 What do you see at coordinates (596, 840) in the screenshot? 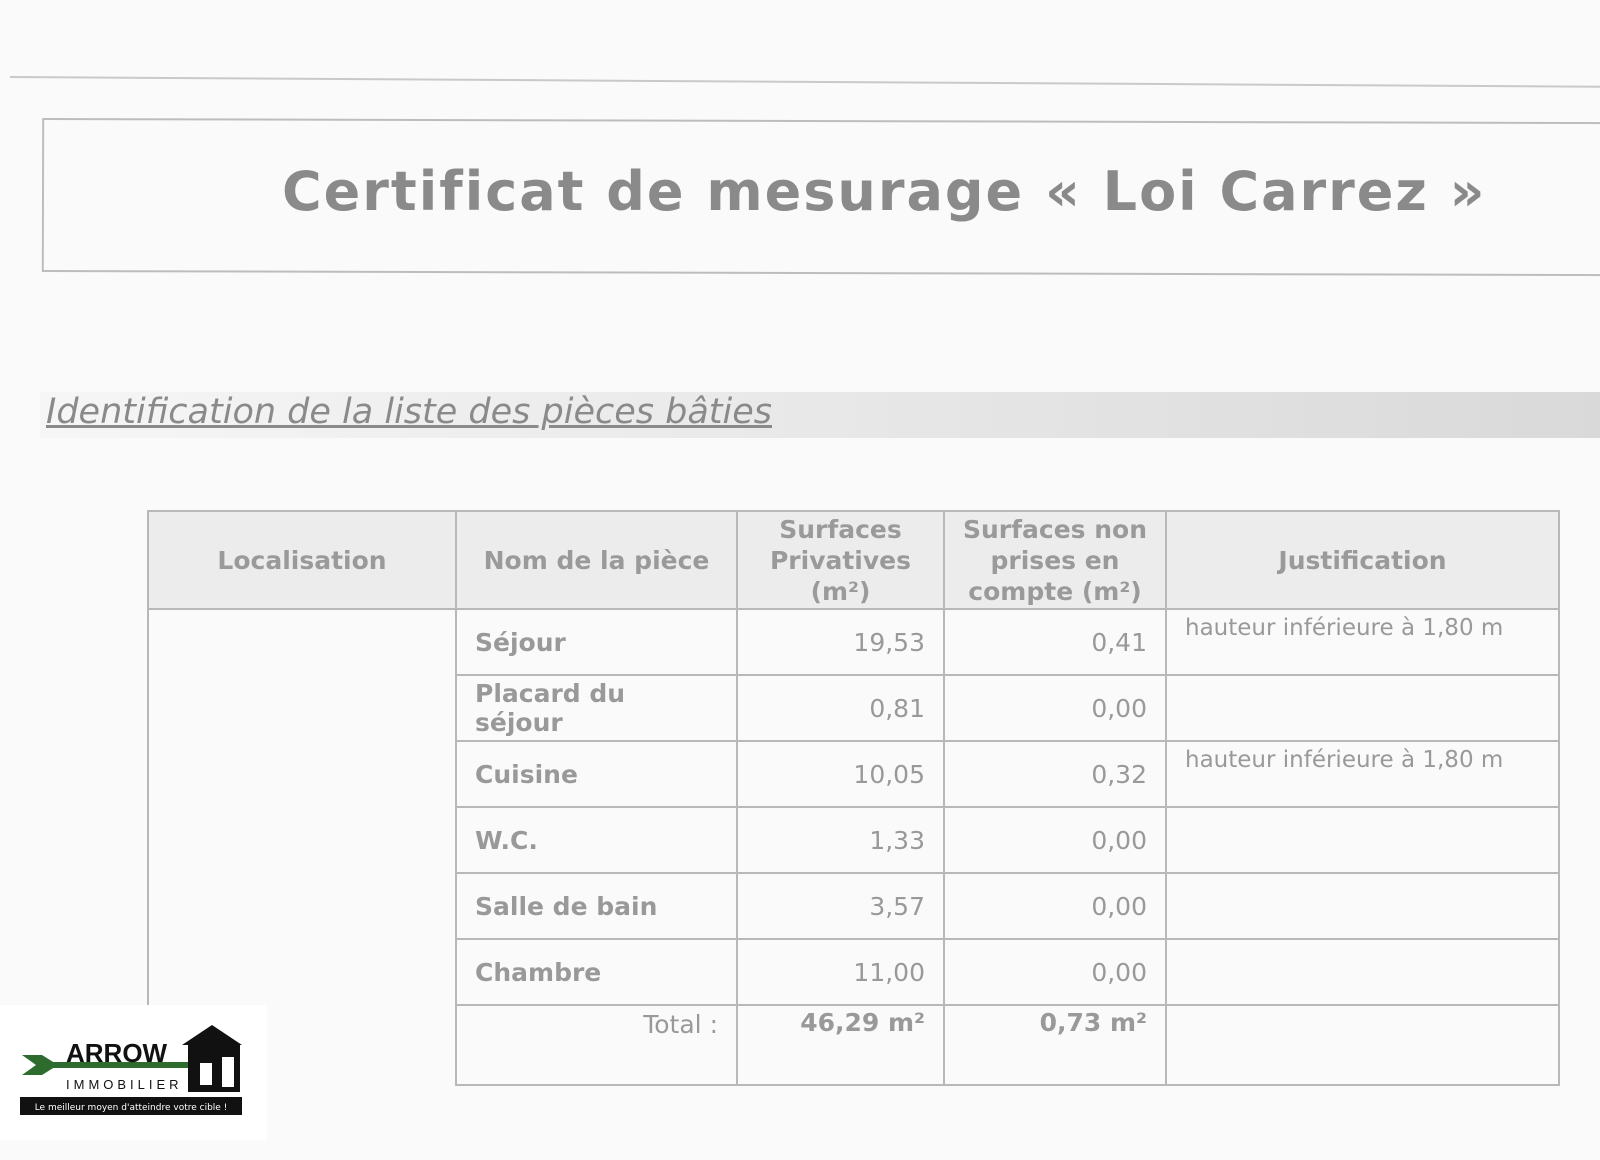
I see `room-name: W.C.` at bounding box center [596, 840].